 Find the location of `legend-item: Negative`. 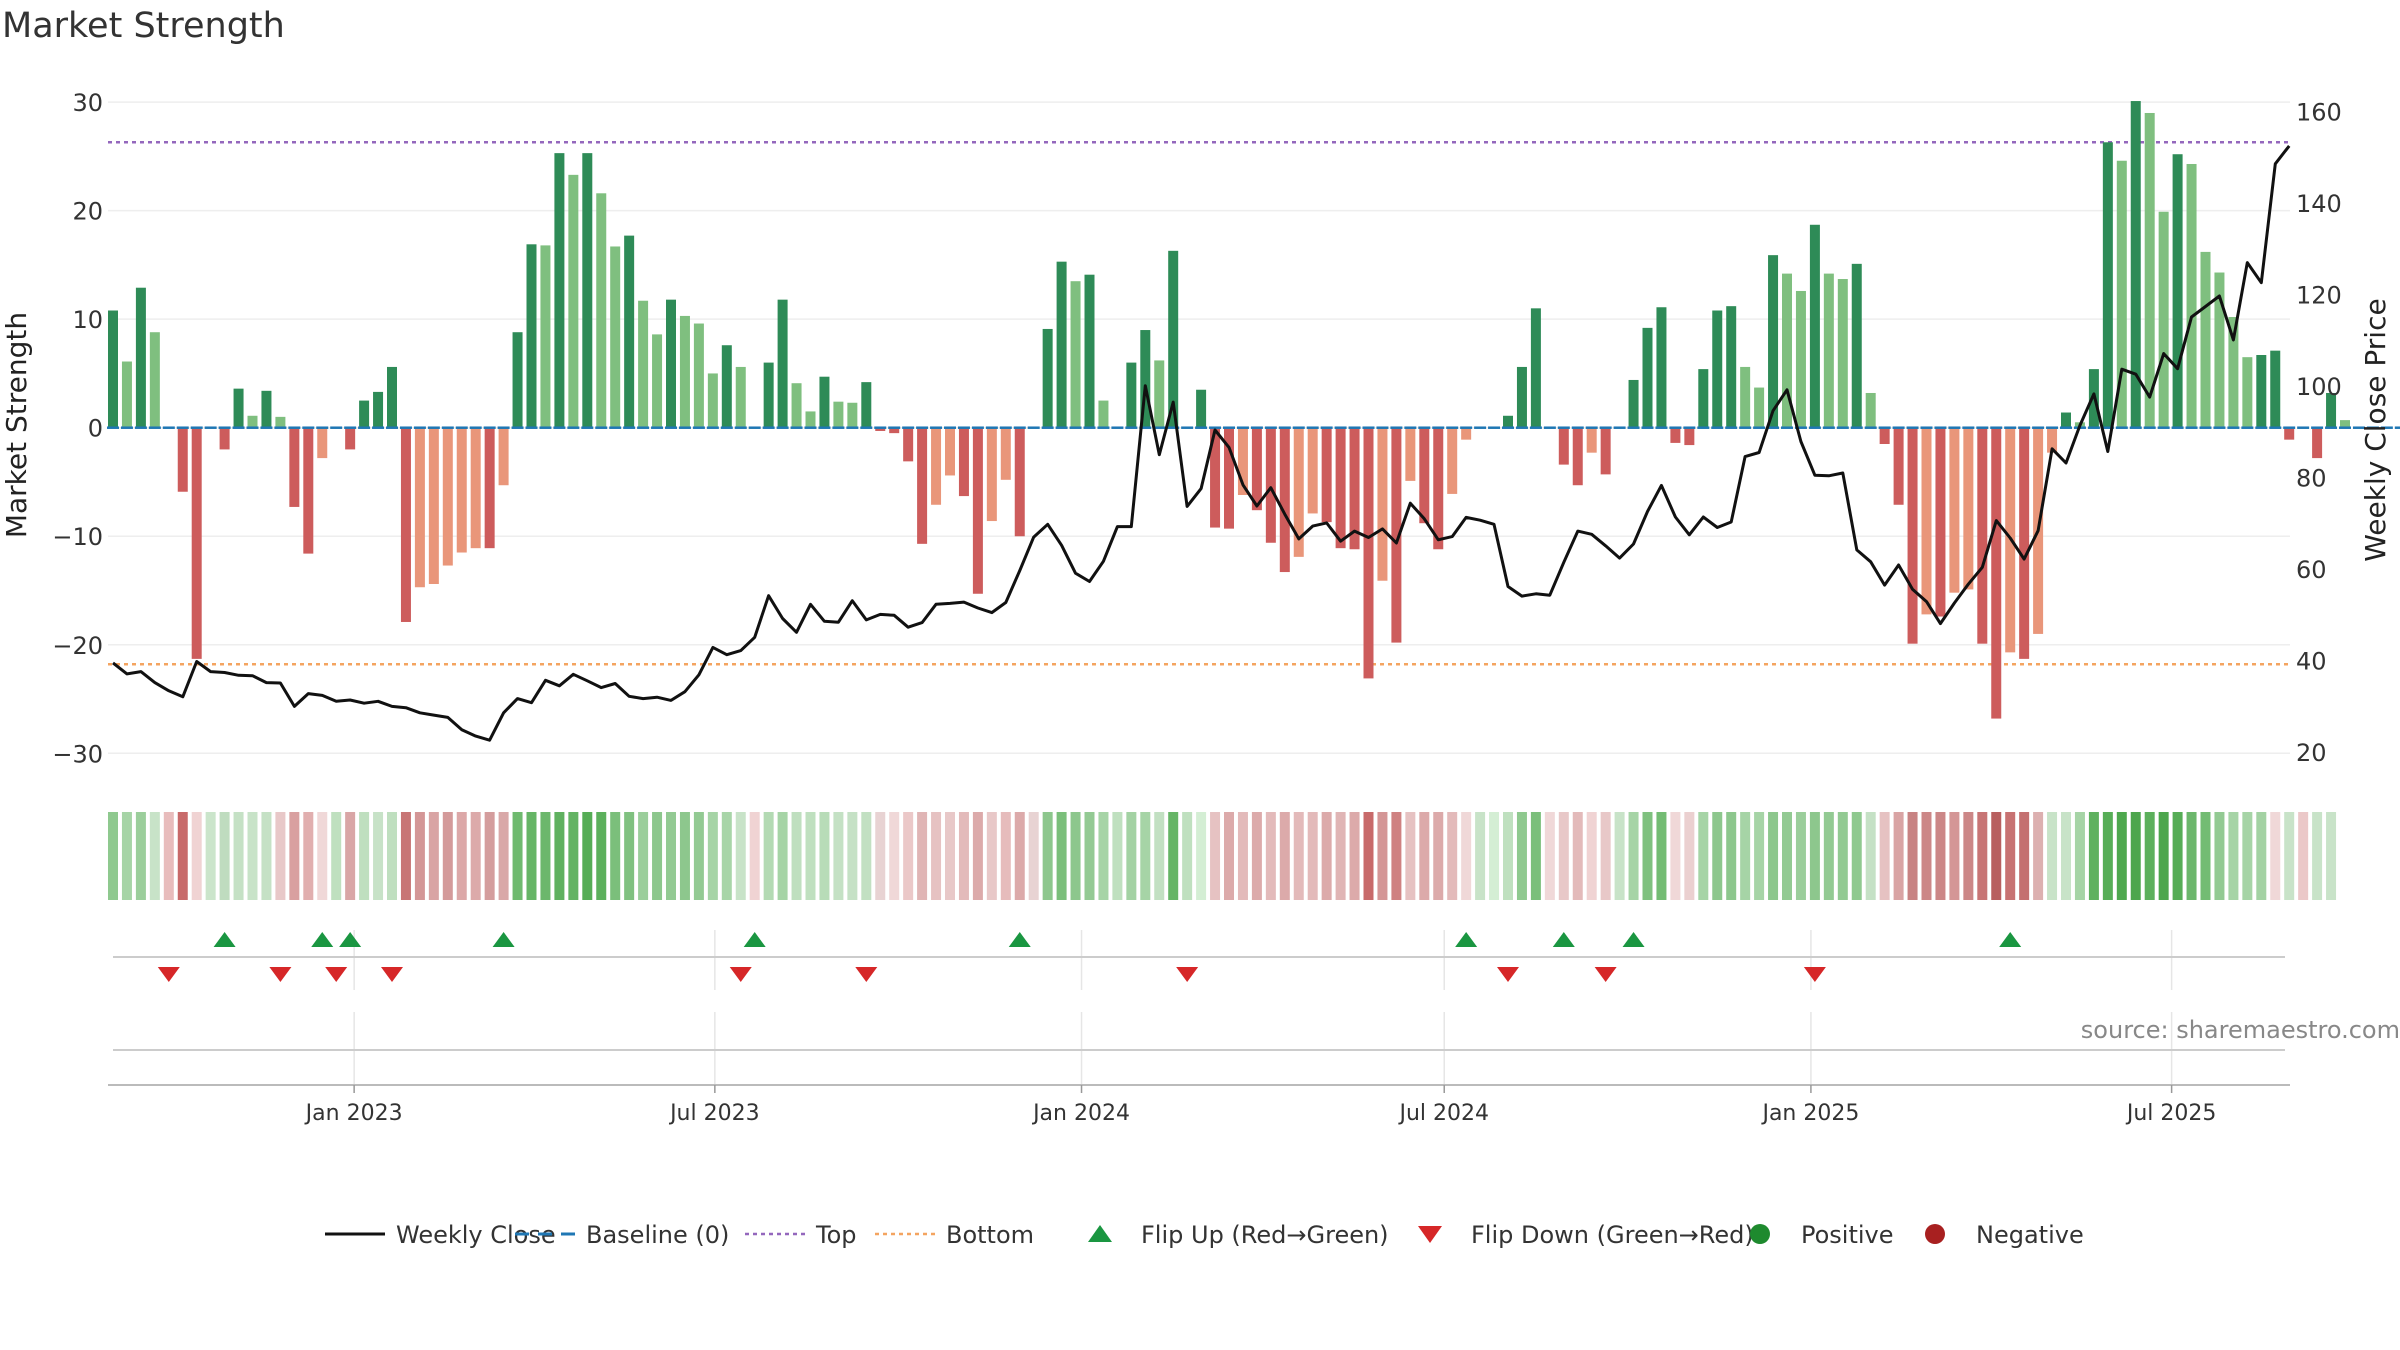

legend-item: Negative is located at coordinates (2004, 1235).